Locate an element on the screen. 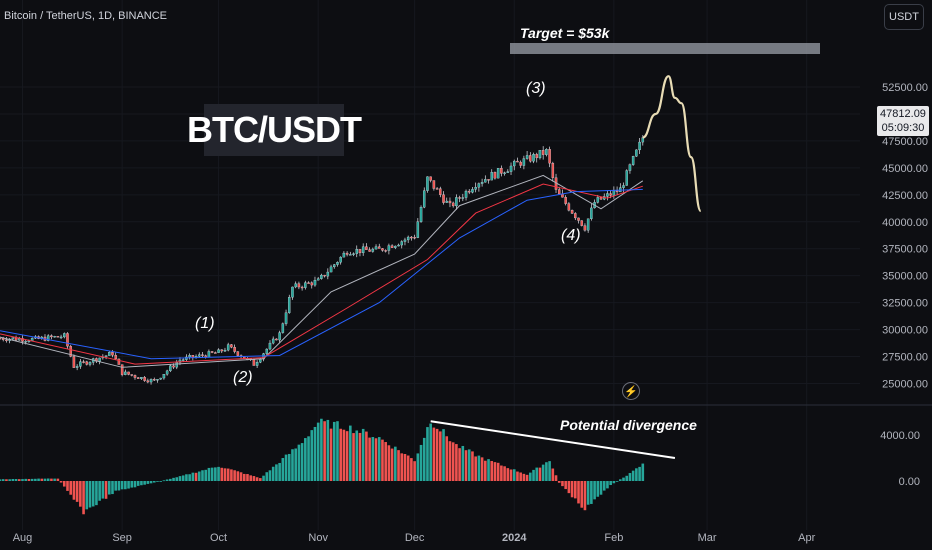 The image size is (932, 550). target-zone is located at coordinates (665, 48).